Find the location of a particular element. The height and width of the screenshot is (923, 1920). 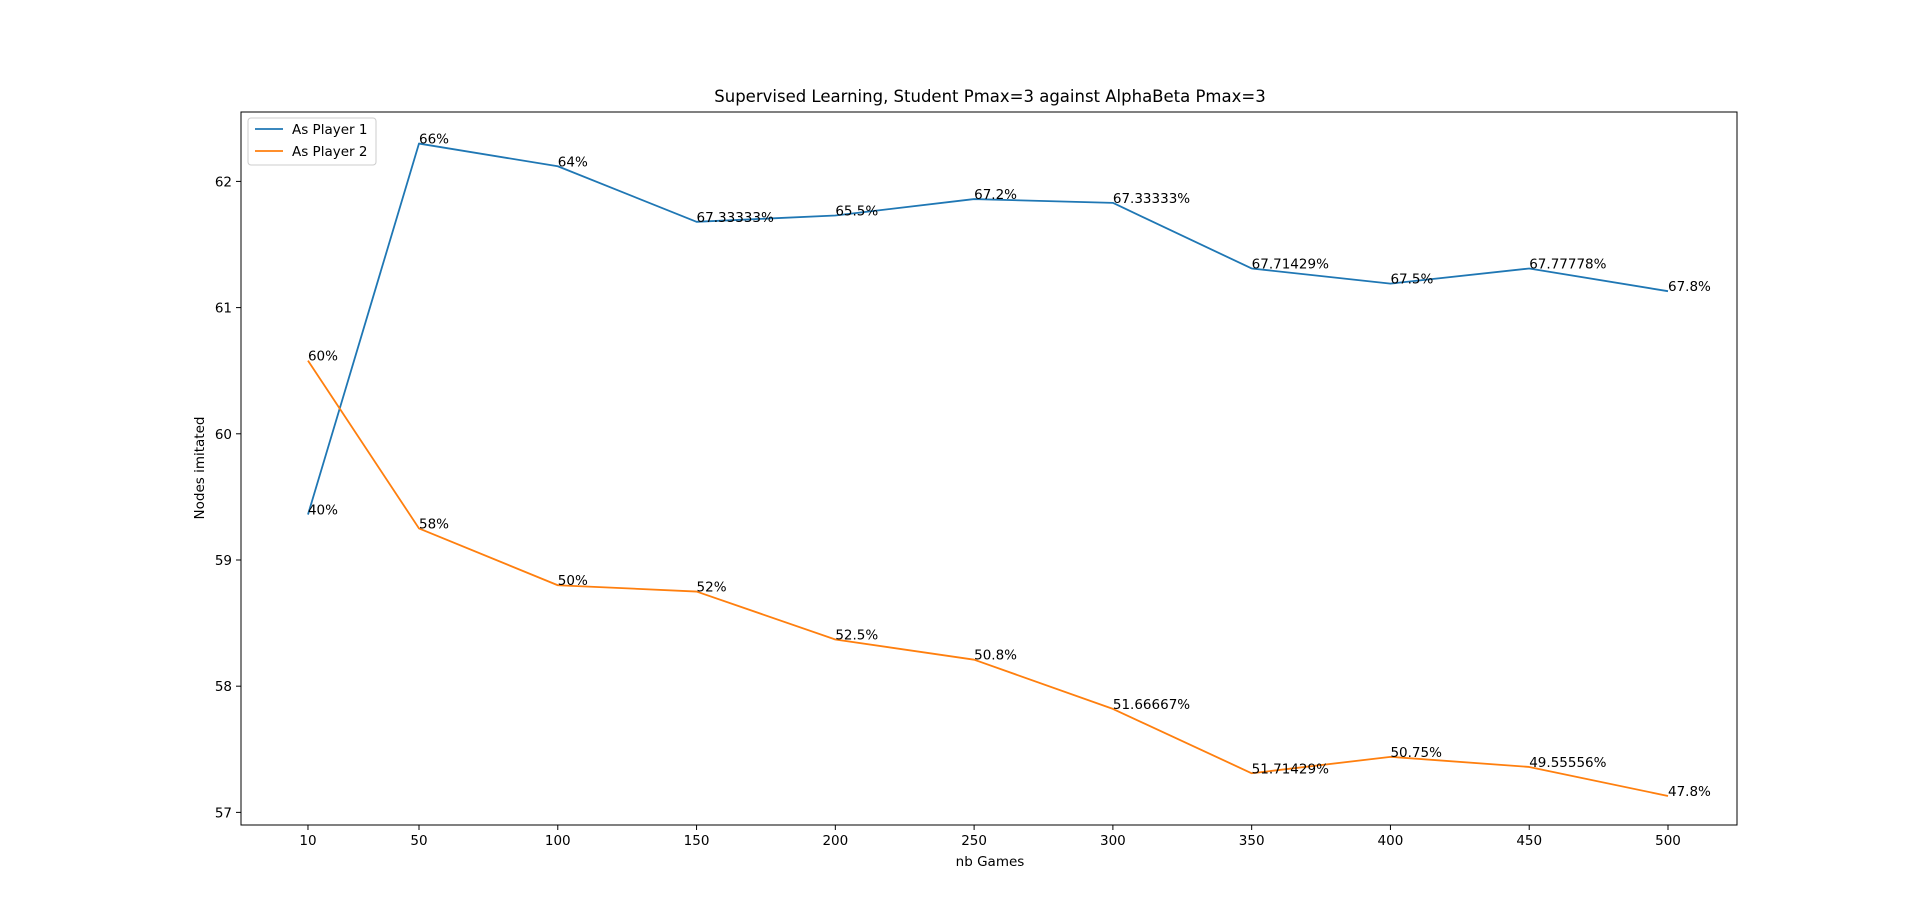

data-label: 64% is located at coordinates (573, 162).